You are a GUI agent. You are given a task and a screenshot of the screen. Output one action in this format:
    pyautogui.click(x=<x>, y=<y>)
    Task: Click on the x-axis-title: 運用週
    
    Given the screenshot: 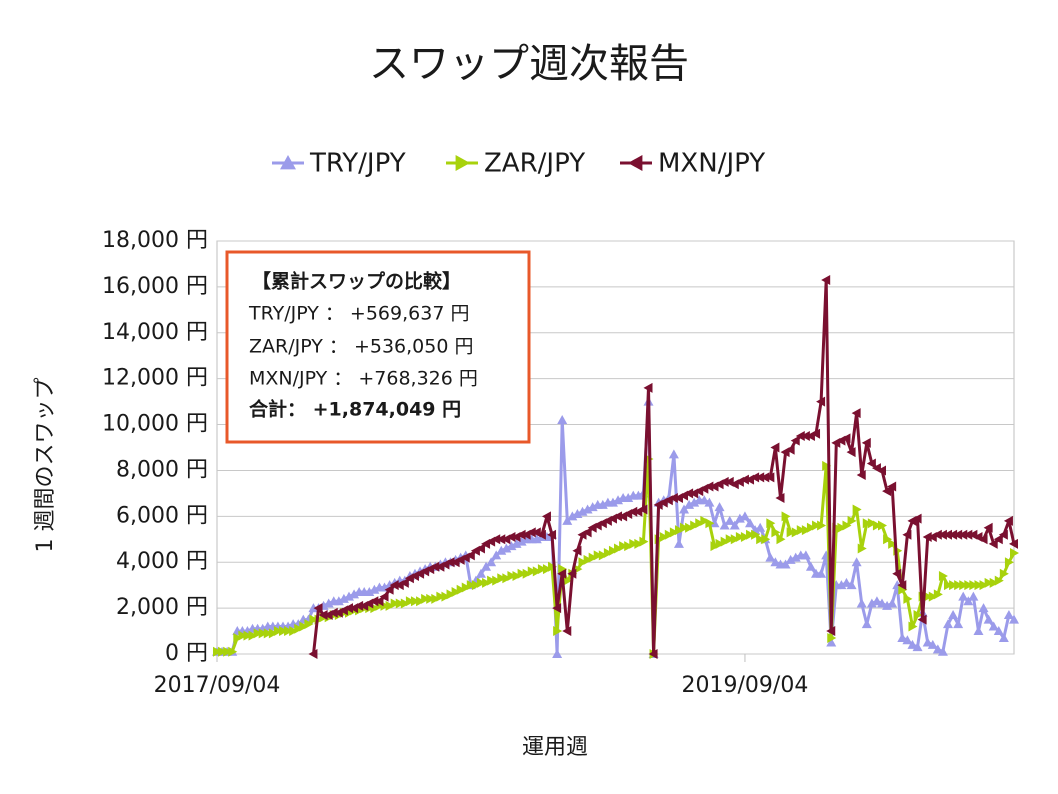 What is the action you would take?
    pyautogui.click(x=555, y=747)
    